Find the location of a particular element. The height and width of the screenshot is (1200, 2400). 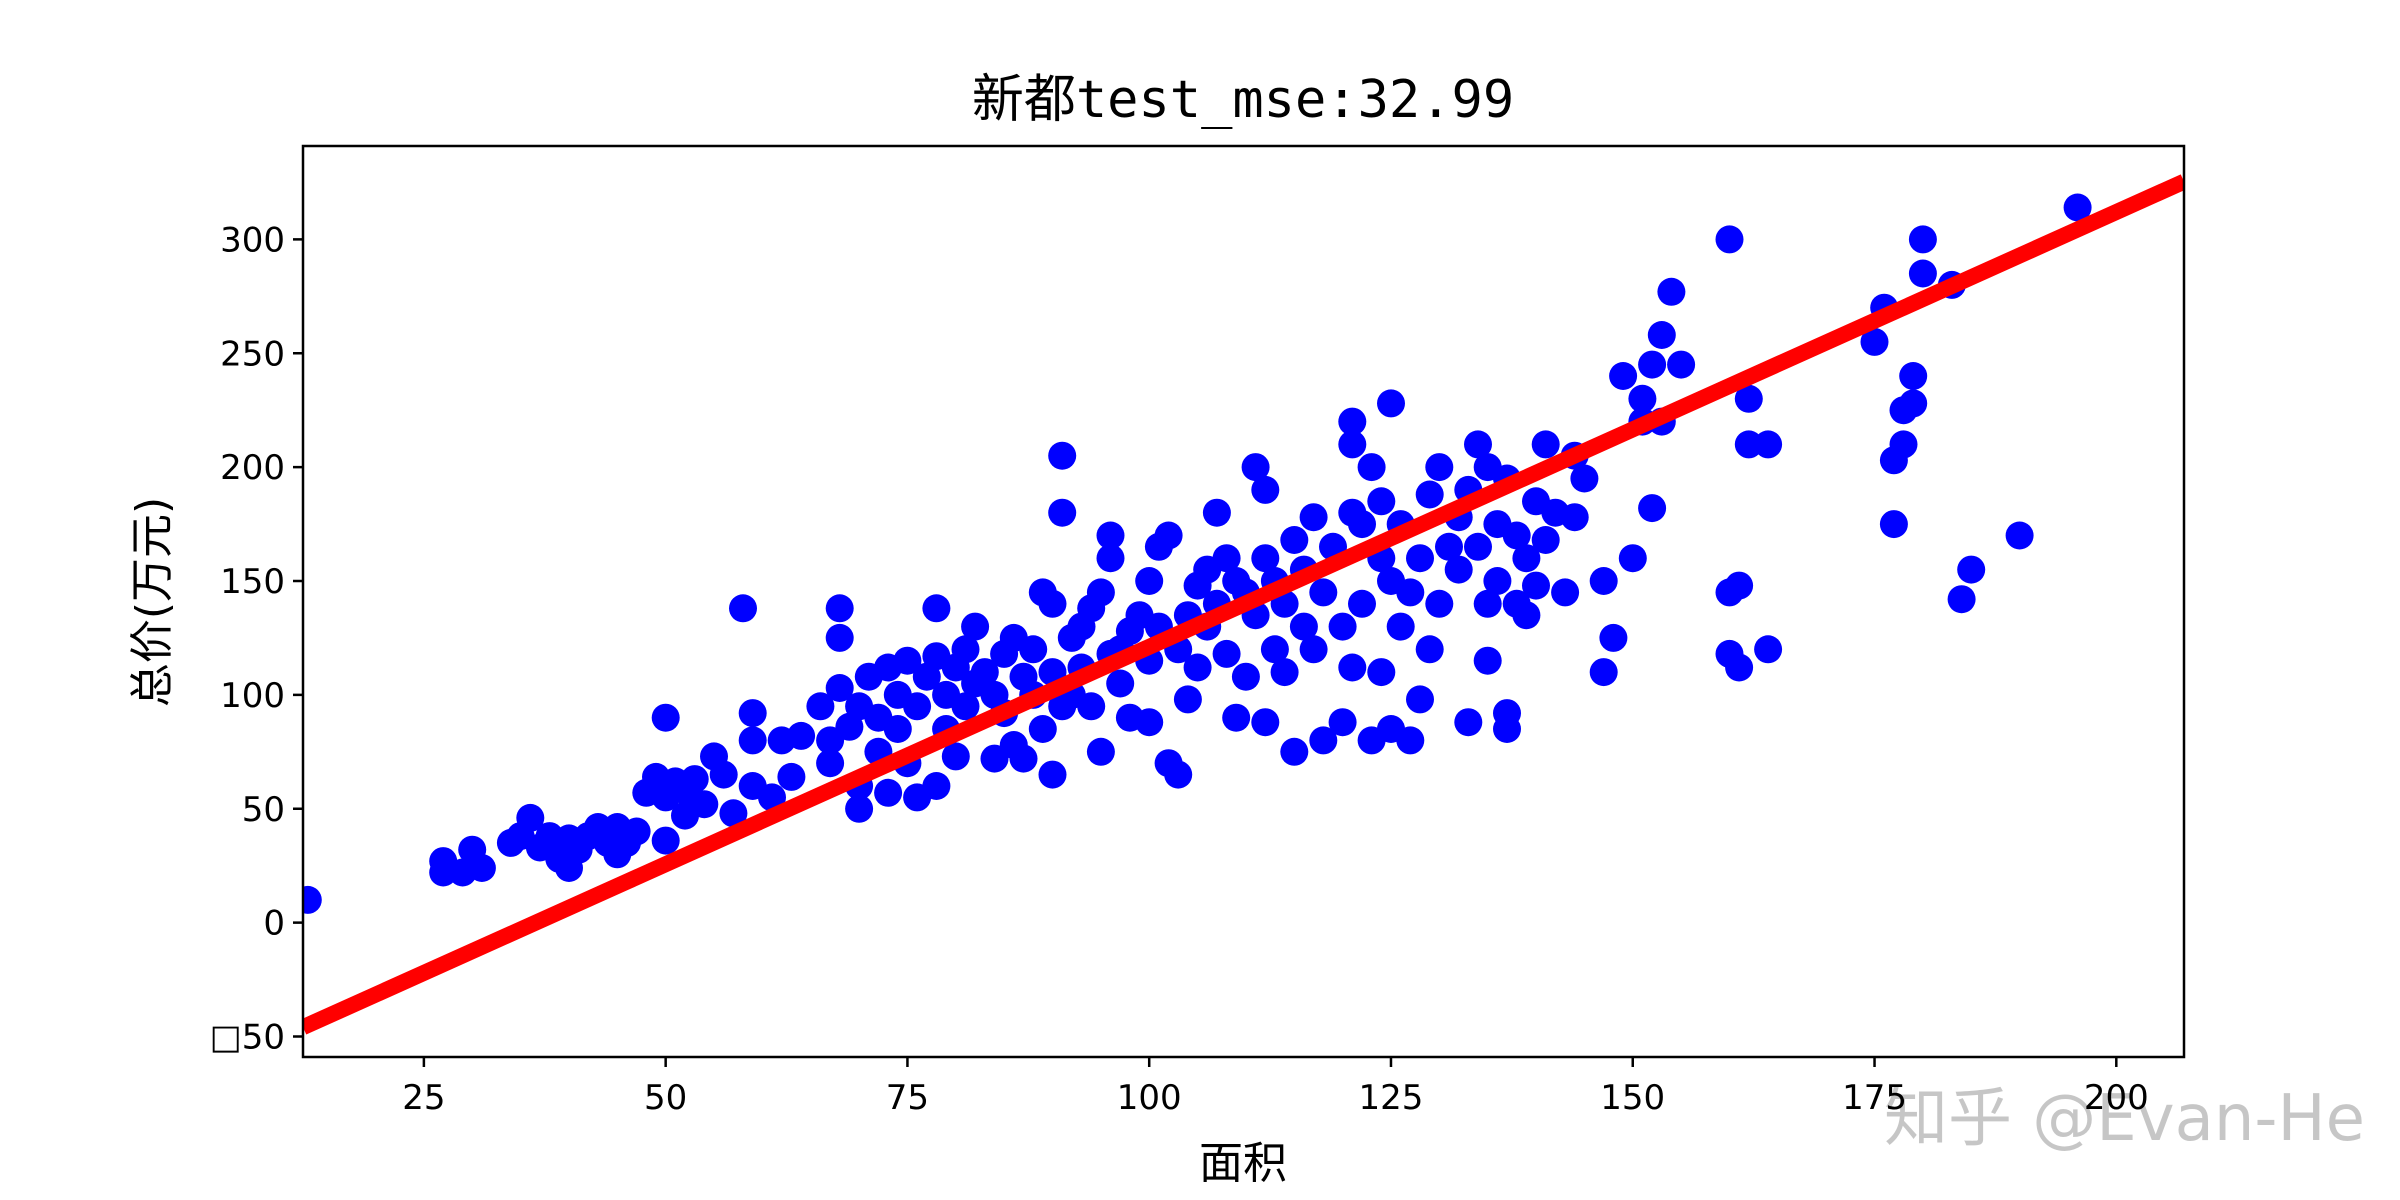

y-tick-label: □50 is located at coordinates (247, 1038).